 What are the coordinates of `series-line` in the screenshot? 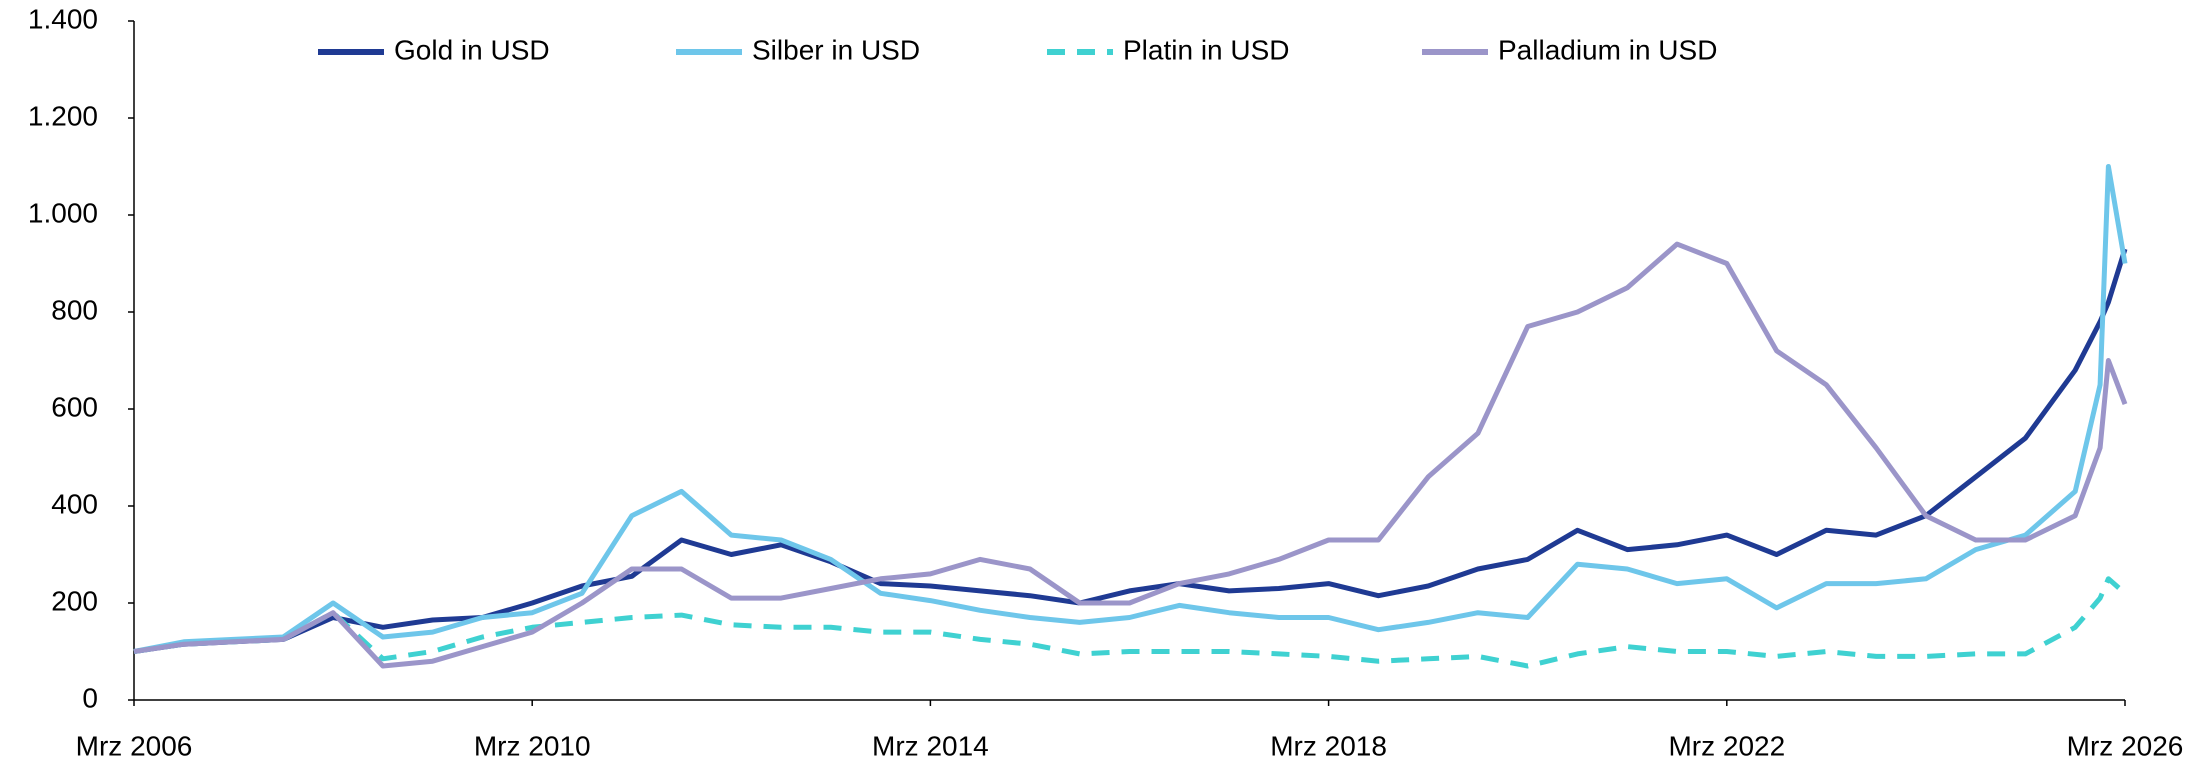 It's located at (1130, 622).